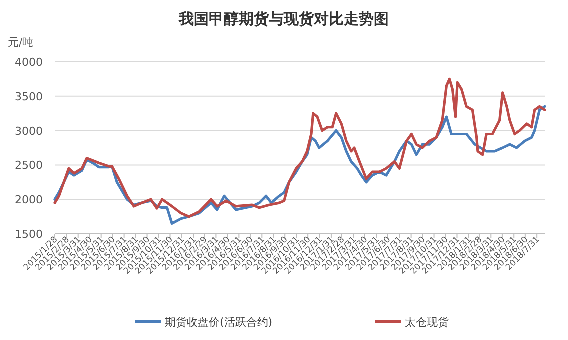 Image resolution: width=568 pixels, height=340 pixels. I want to click on legend-label: 太仓现货, so click(427, 322).